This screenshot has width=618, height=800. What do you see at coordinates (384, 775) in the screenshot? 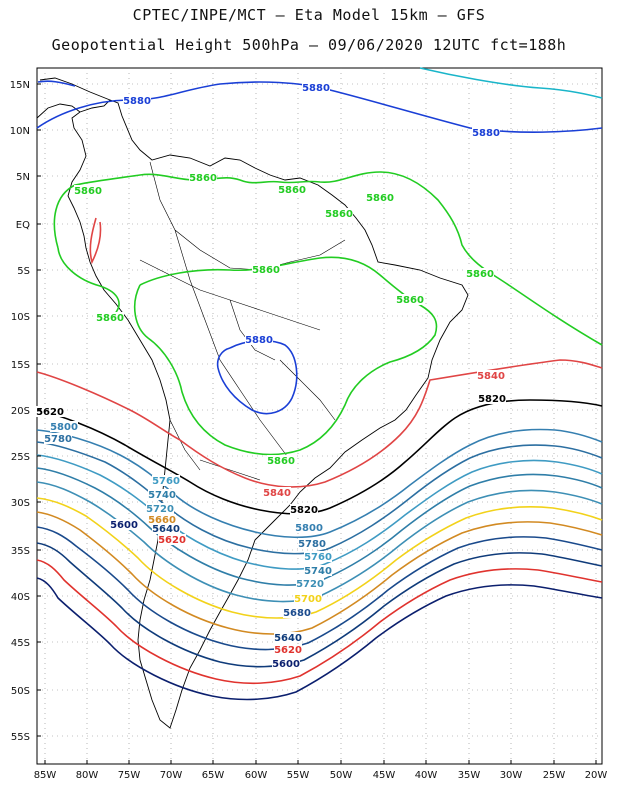
I see `lon-tick-label: 45W` at bounding box center [384, 775].